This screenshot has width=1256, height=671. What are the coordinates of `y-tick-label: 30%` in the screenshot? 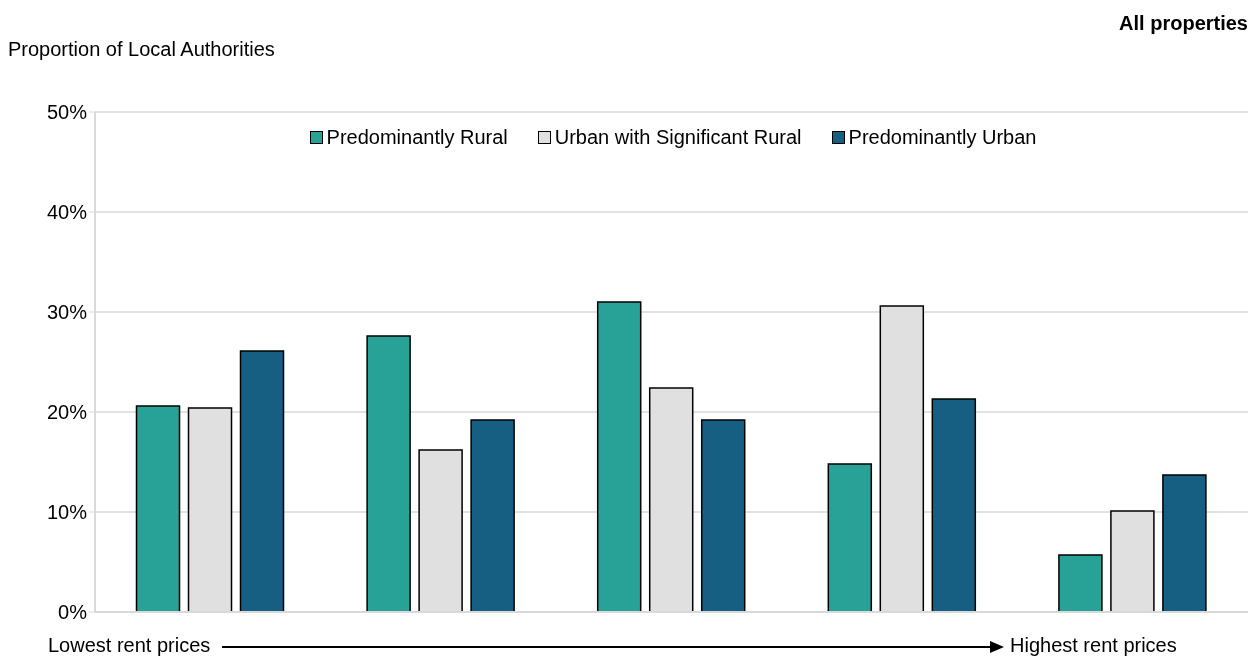 It's located at (67, 312).